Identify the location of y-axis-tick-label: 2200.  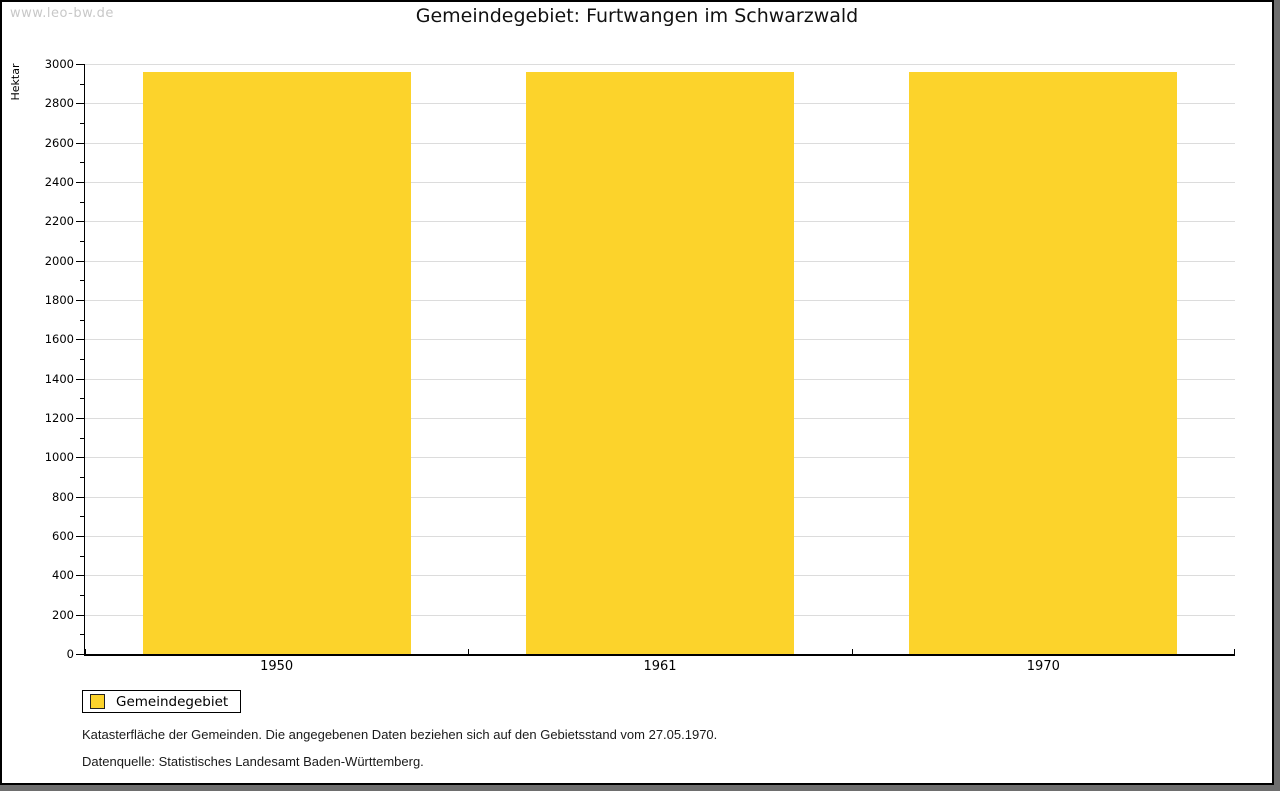
(59, 221).